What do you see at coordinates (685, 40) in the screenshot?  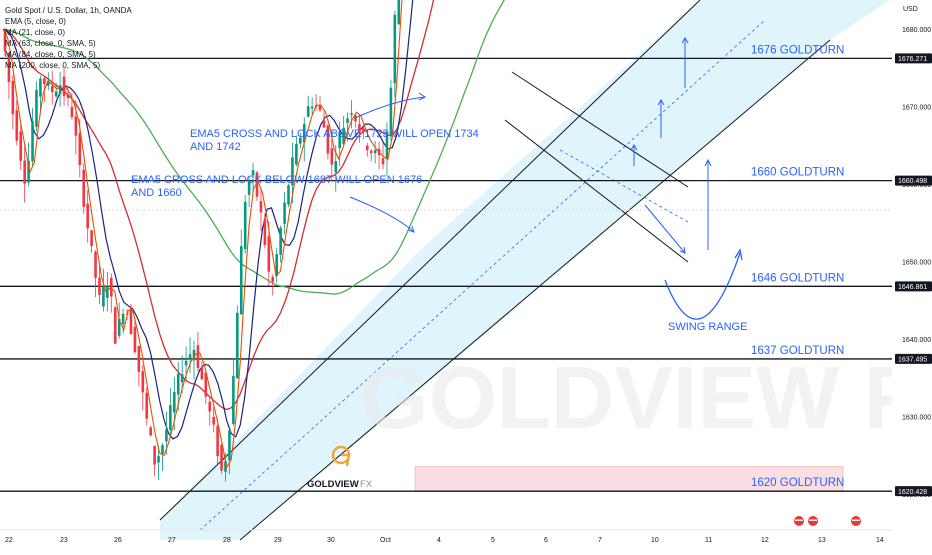 I see `arrow-up-1742-head-icon` at bounding box center [685, 40].